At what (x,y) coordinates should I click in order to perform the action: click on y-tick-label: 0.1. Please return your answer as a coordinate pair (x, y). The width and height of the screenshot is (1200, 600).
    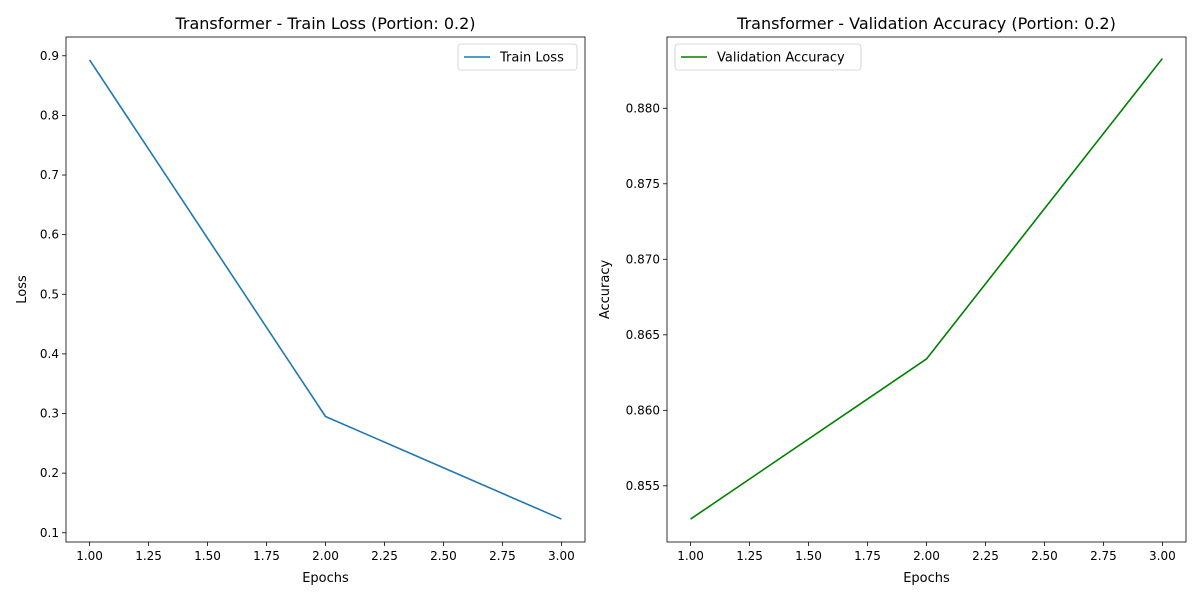
    Looking at the image, I should click on (49, 533).